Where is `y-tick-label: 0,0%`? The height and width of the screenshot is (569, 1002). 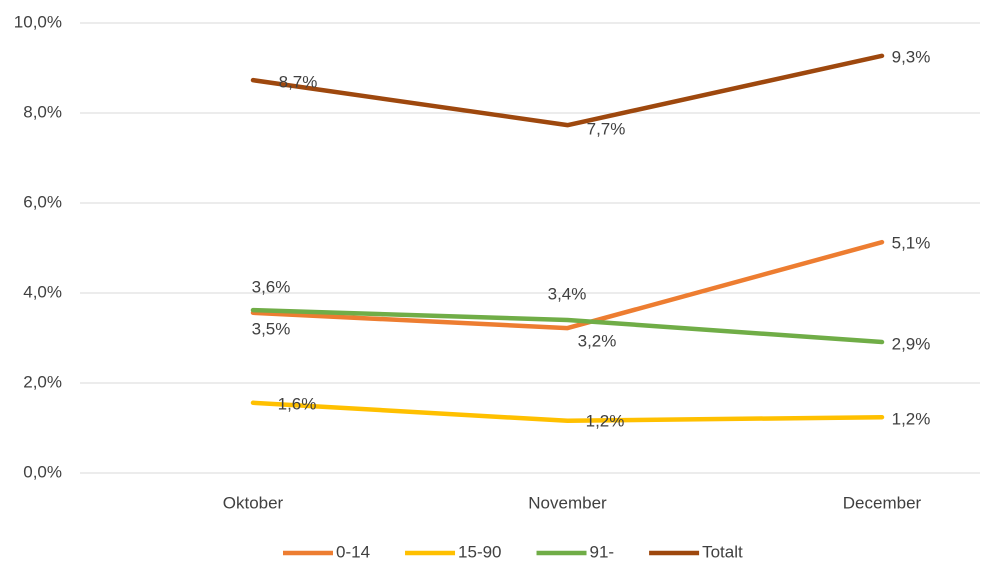 y-tick-label: 0,0% is located at coordinates (42, 471).